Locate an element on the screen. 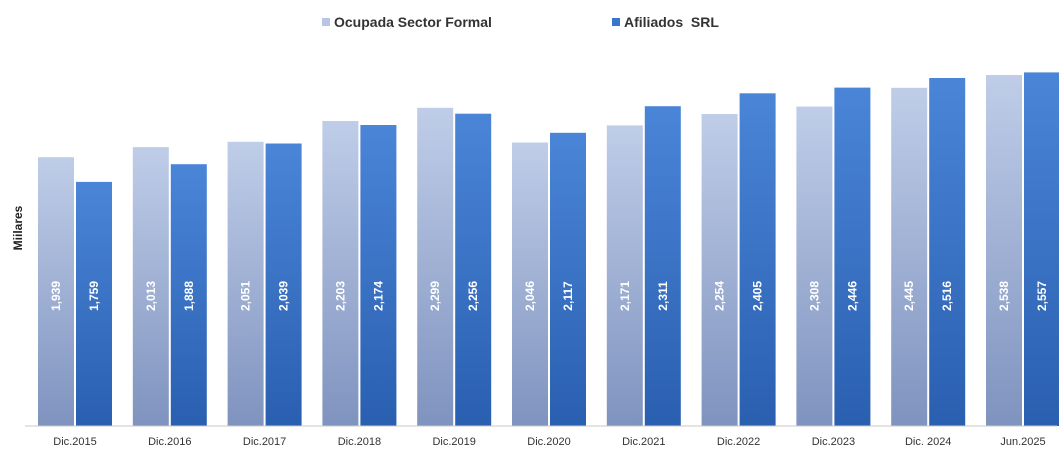  x-tick-label-3: Dic.2018 is located at coordinates (359, 442).